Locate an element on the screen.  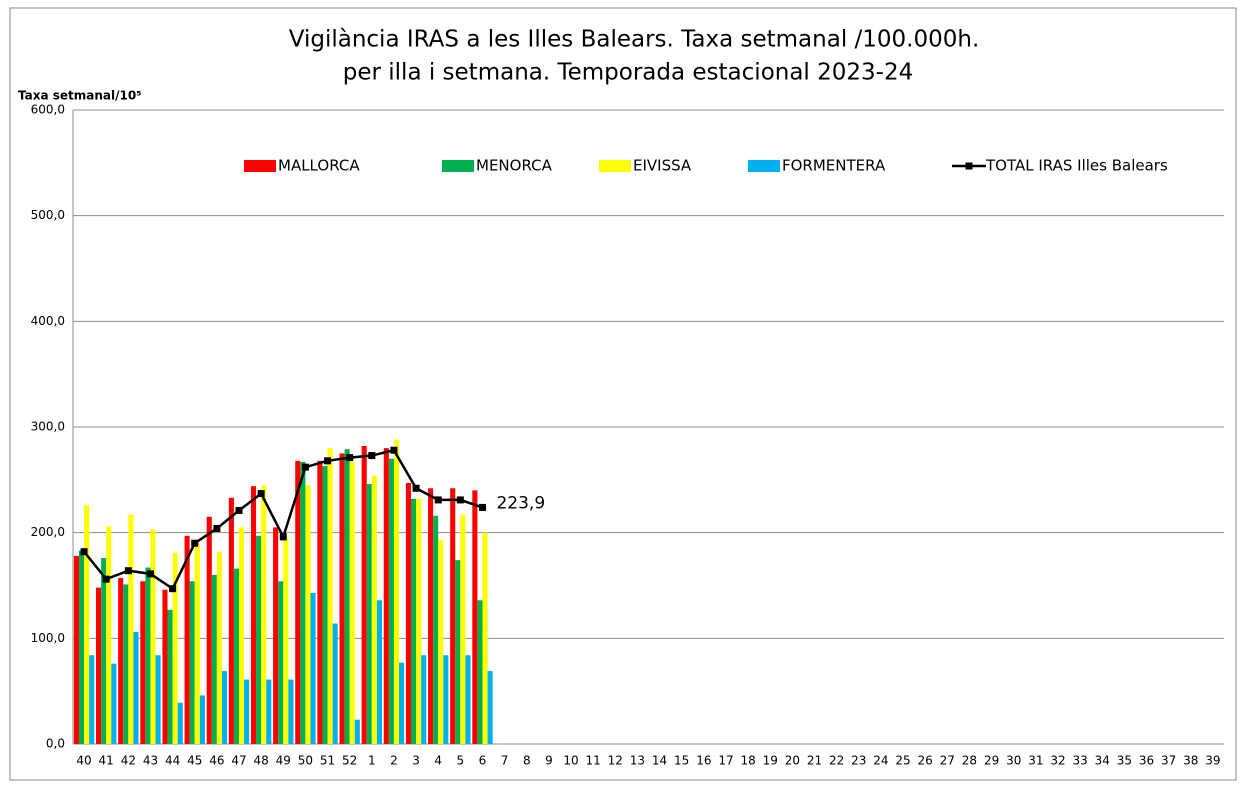
x-tick-label: 26 is located at coordinates (925, 761).